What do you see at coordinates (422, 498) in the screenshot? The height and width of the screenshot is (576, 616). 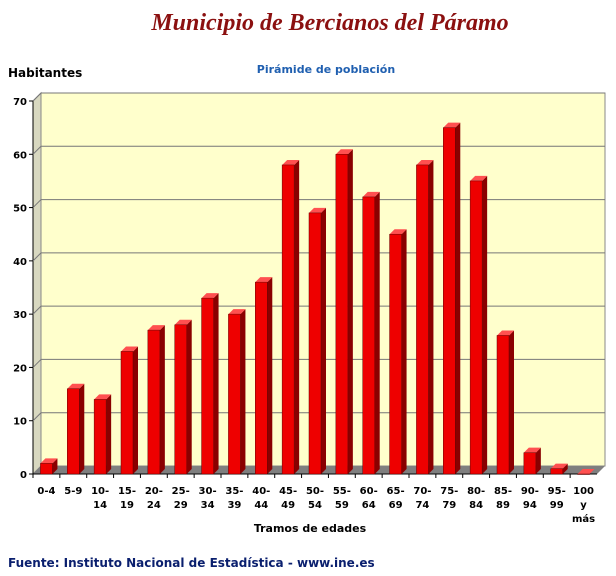 I see `x-tick-label: 70-74` at bounding box center [422, 498].